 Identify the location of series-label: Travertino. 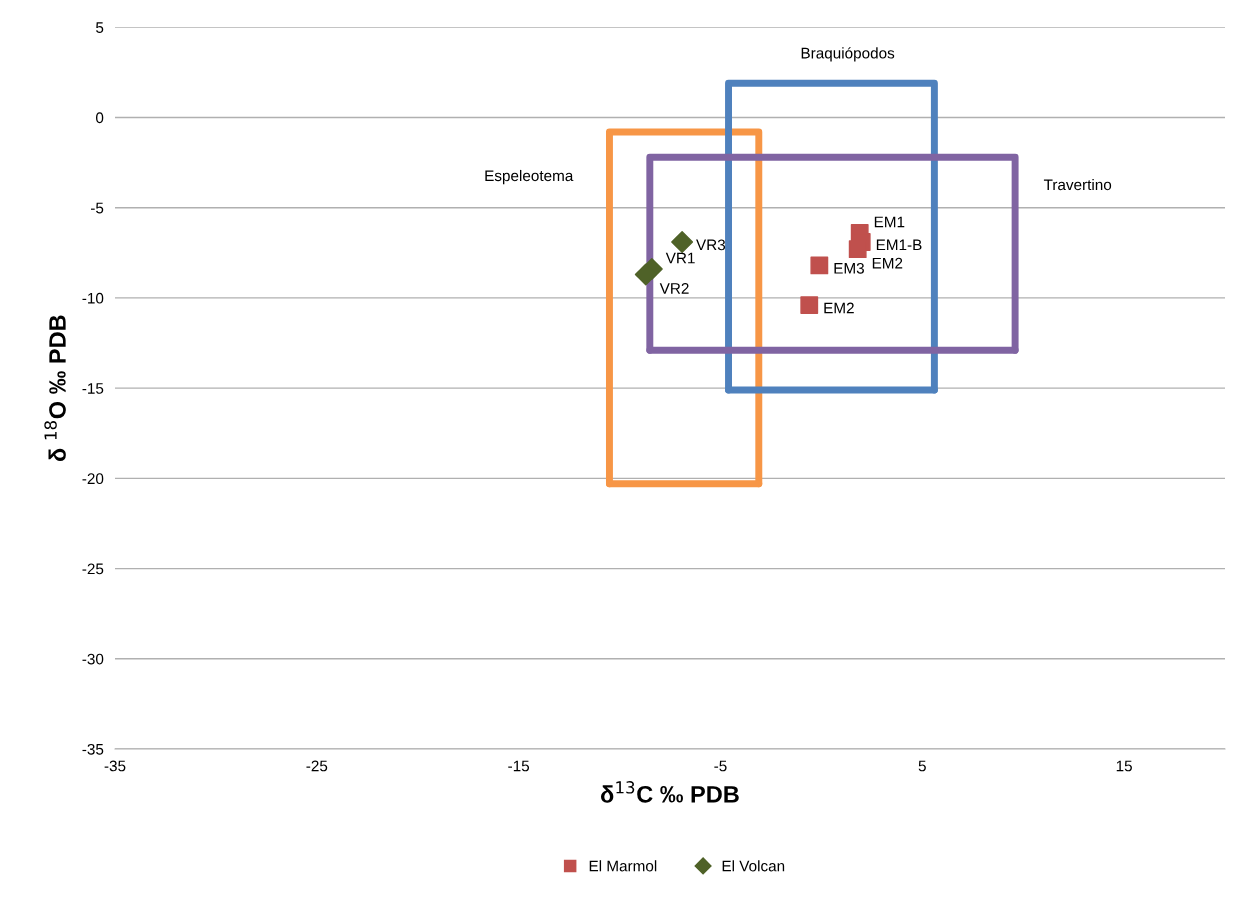
(1077, 184).